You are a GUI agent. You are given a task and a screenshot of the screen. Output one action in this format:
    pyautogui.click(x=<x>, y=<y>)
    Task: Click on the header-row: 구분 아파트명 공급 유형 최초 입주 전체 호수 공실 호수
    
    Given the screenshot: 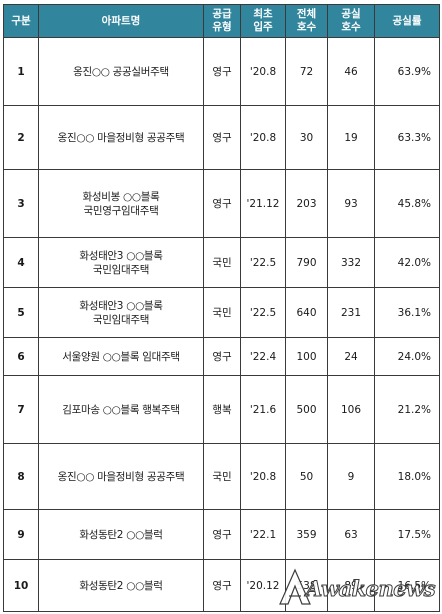 What is the action you would take?
    pyautogui.click(x=221, y=21)
    